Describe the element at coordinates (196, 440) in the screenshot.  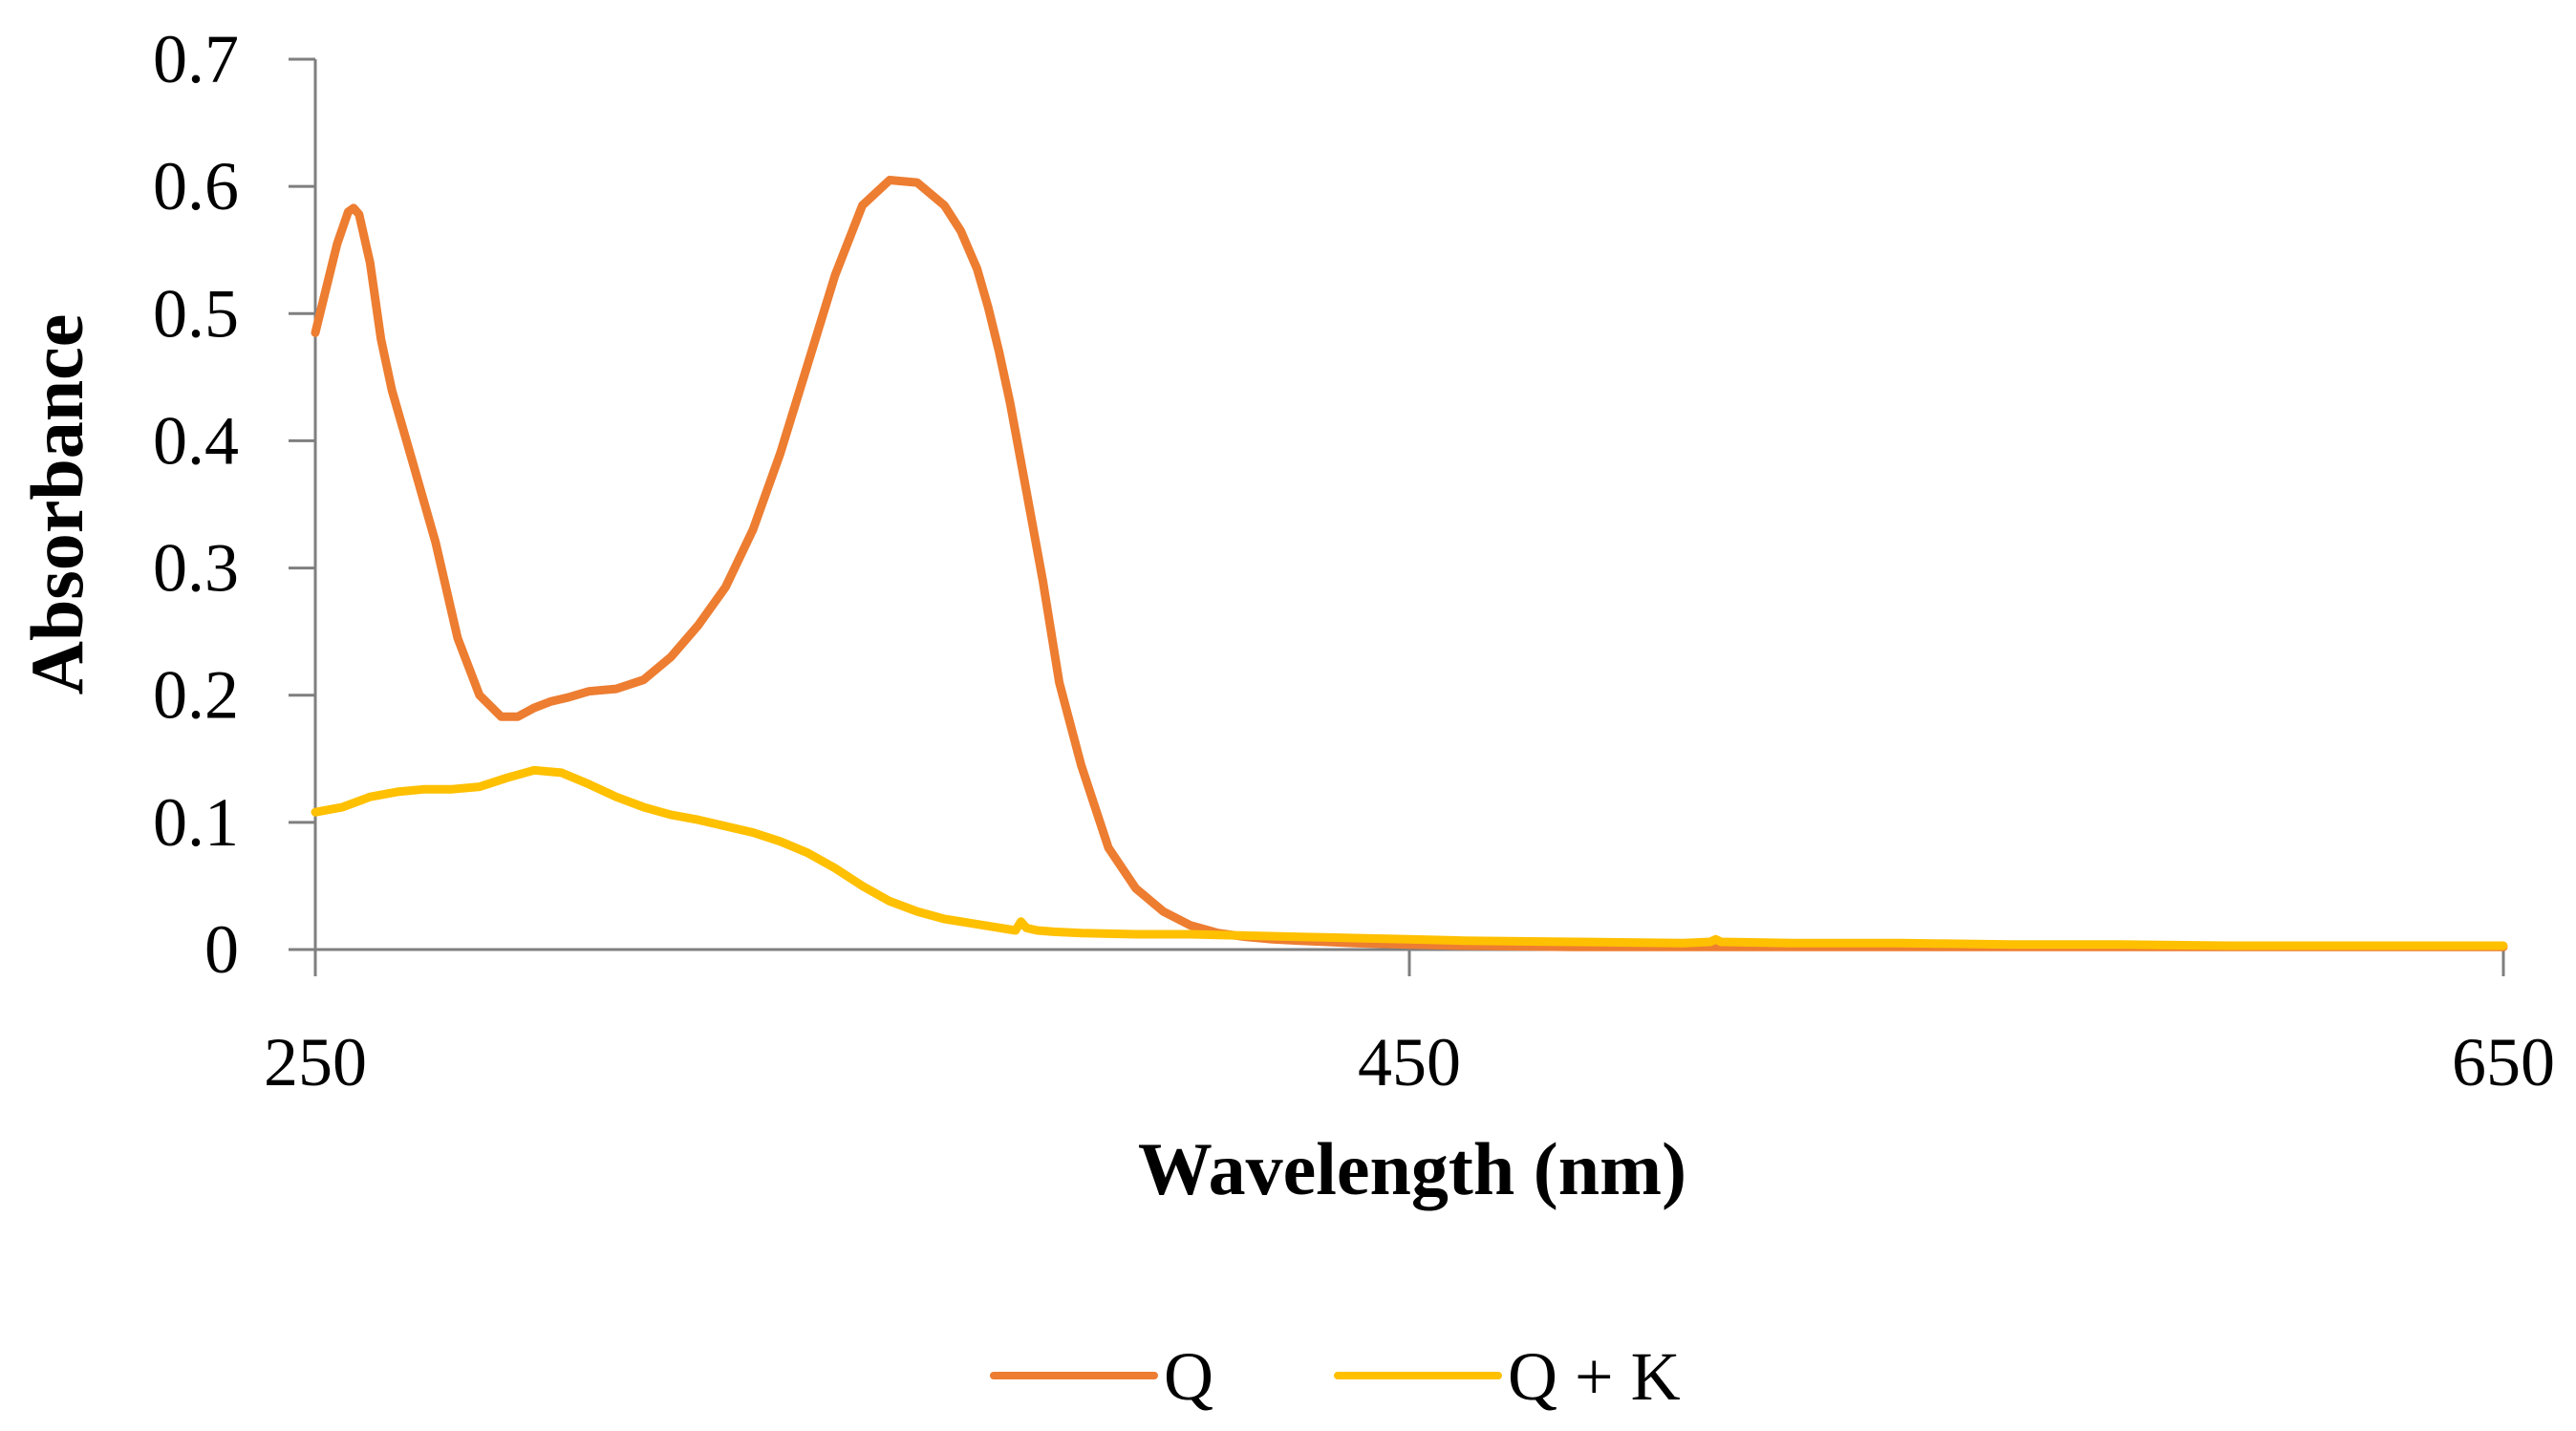
I see `y-tick-label: 0.4` at that location.